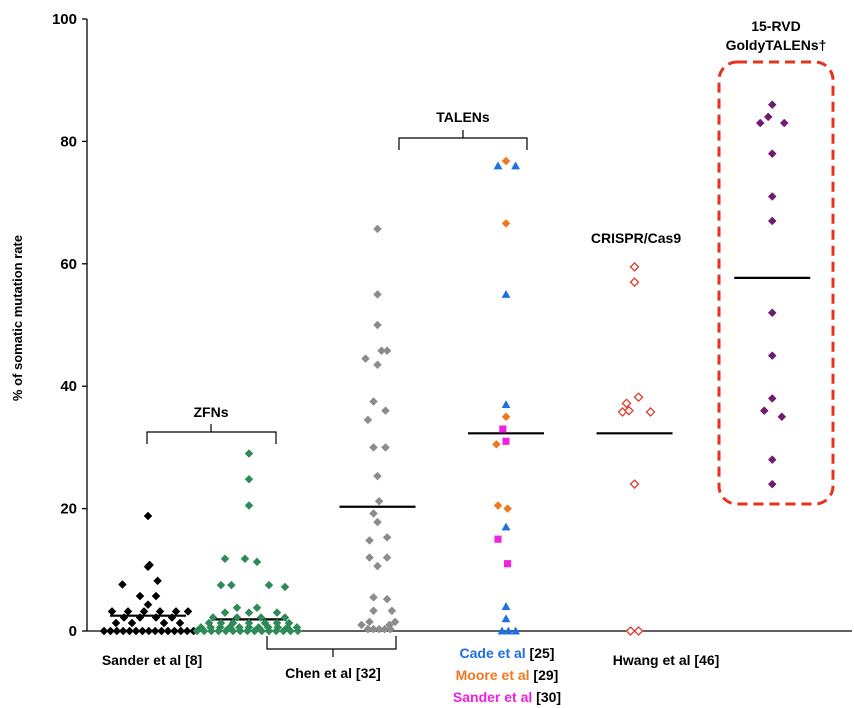 This screenshot has height=708, width=854. I want to click on legend-sander30: Sander et al [30], so click(507, 697).